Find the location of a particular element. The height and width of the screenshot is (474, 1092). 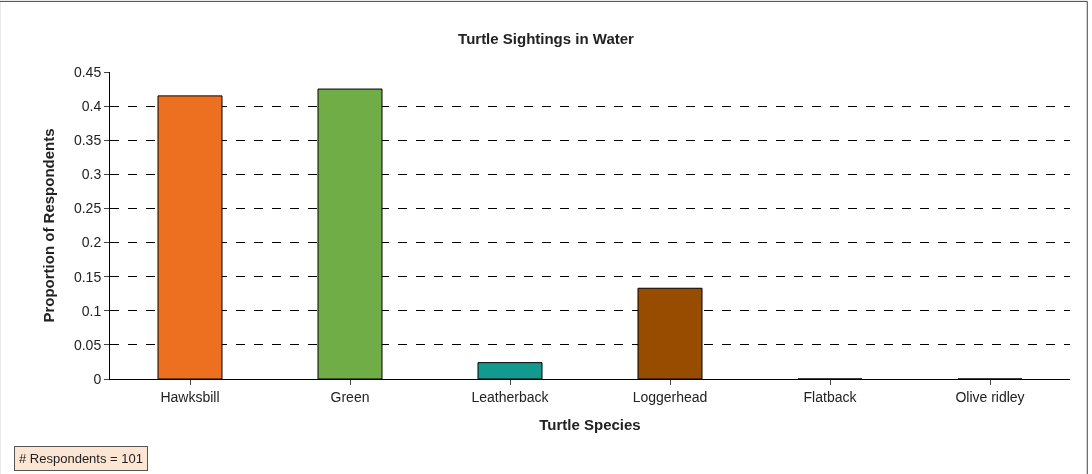

text: # Respondents = 101 is located at coordinates (81, 458).